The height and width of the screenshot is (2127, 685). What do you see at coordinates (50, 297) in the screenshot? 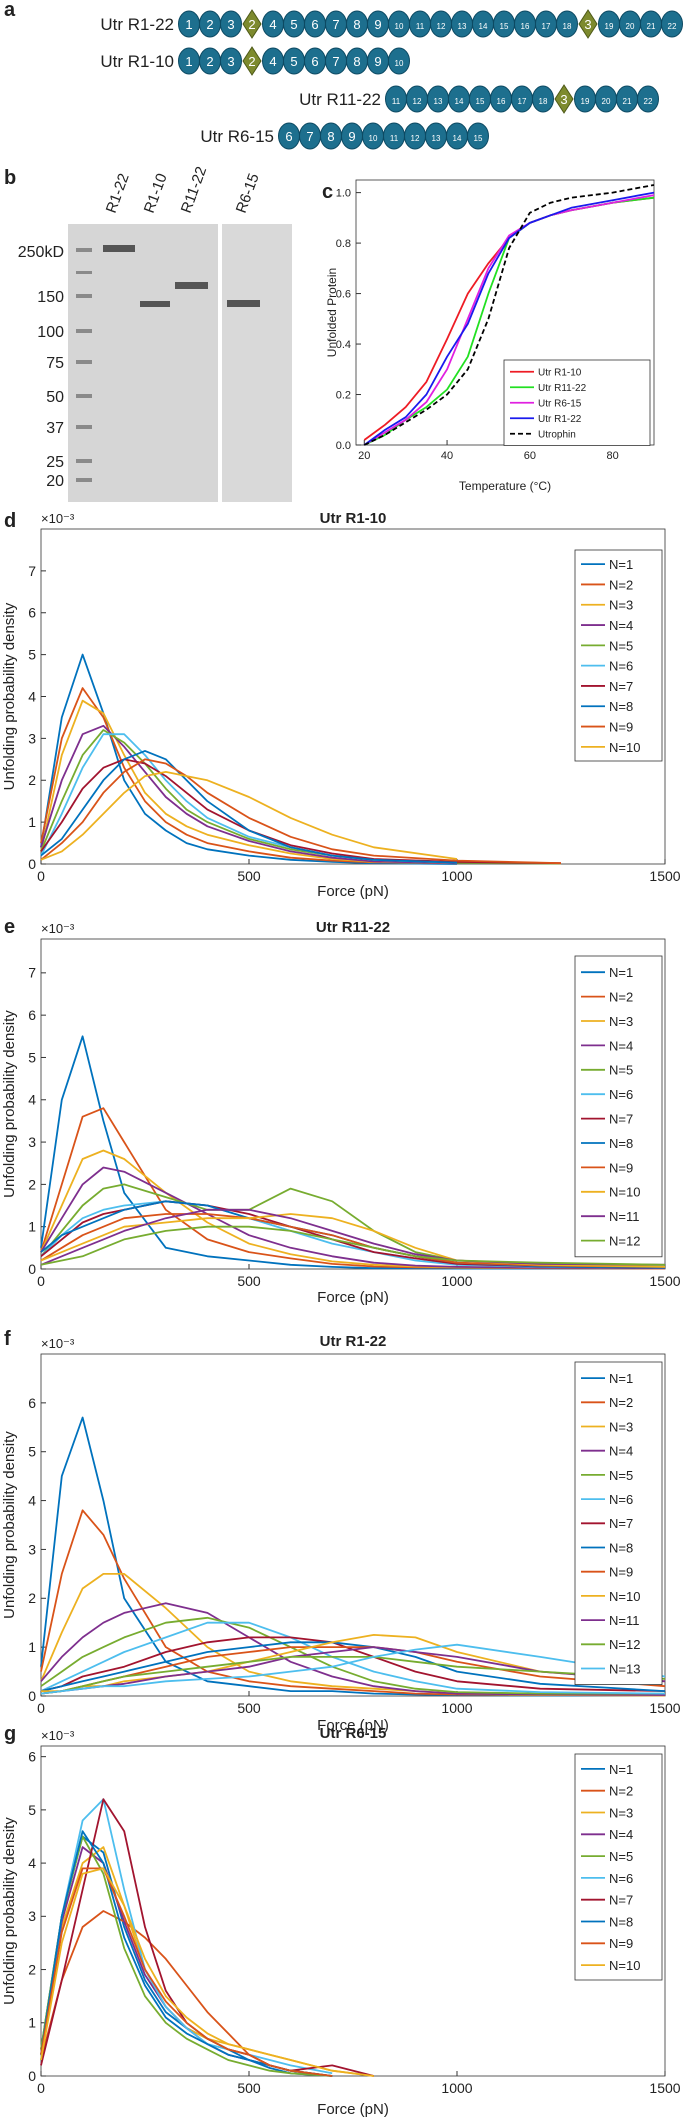
I see `marker-label: 150` at bounding box center [50, 297].